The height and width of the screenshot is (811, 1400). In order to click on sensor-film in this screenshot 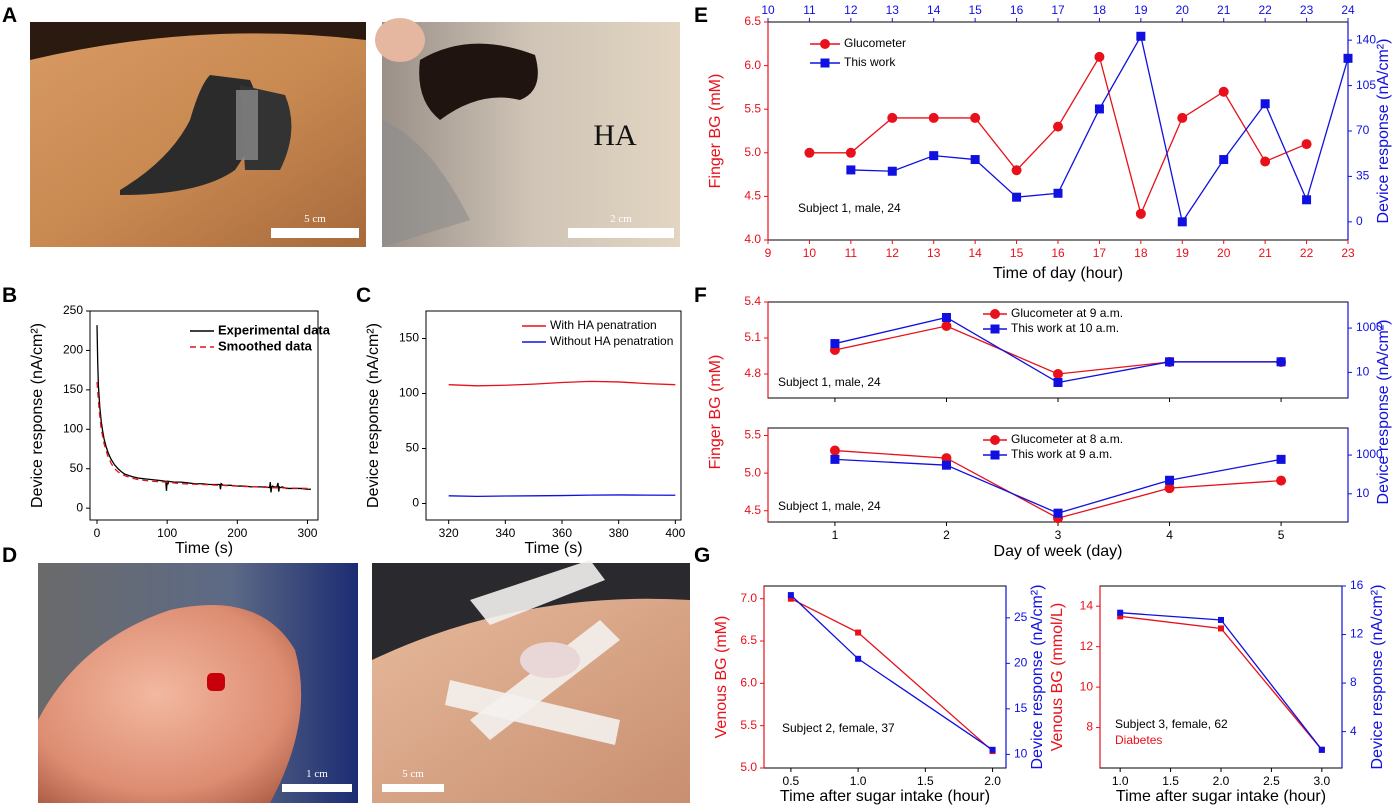, I will do `click(478, 81)`.